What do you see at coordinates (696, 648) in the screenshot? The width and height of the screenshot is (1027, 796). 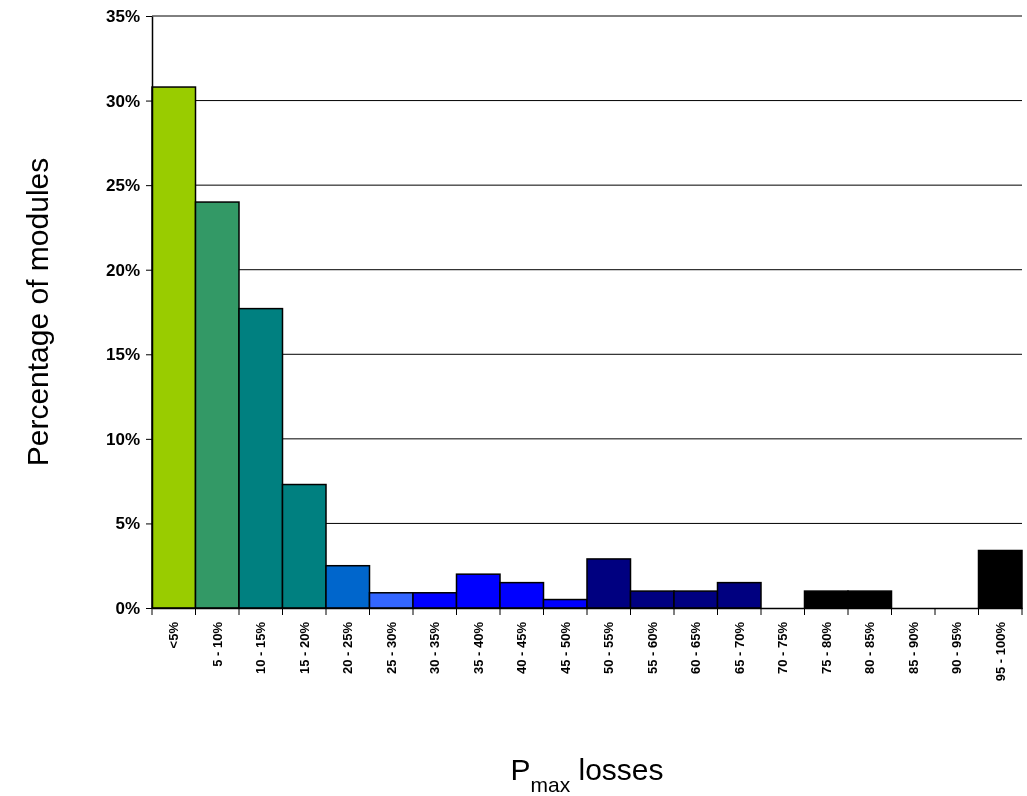 I see `x-tick-label: 60 - 65%` at bounding box center [696, 648].